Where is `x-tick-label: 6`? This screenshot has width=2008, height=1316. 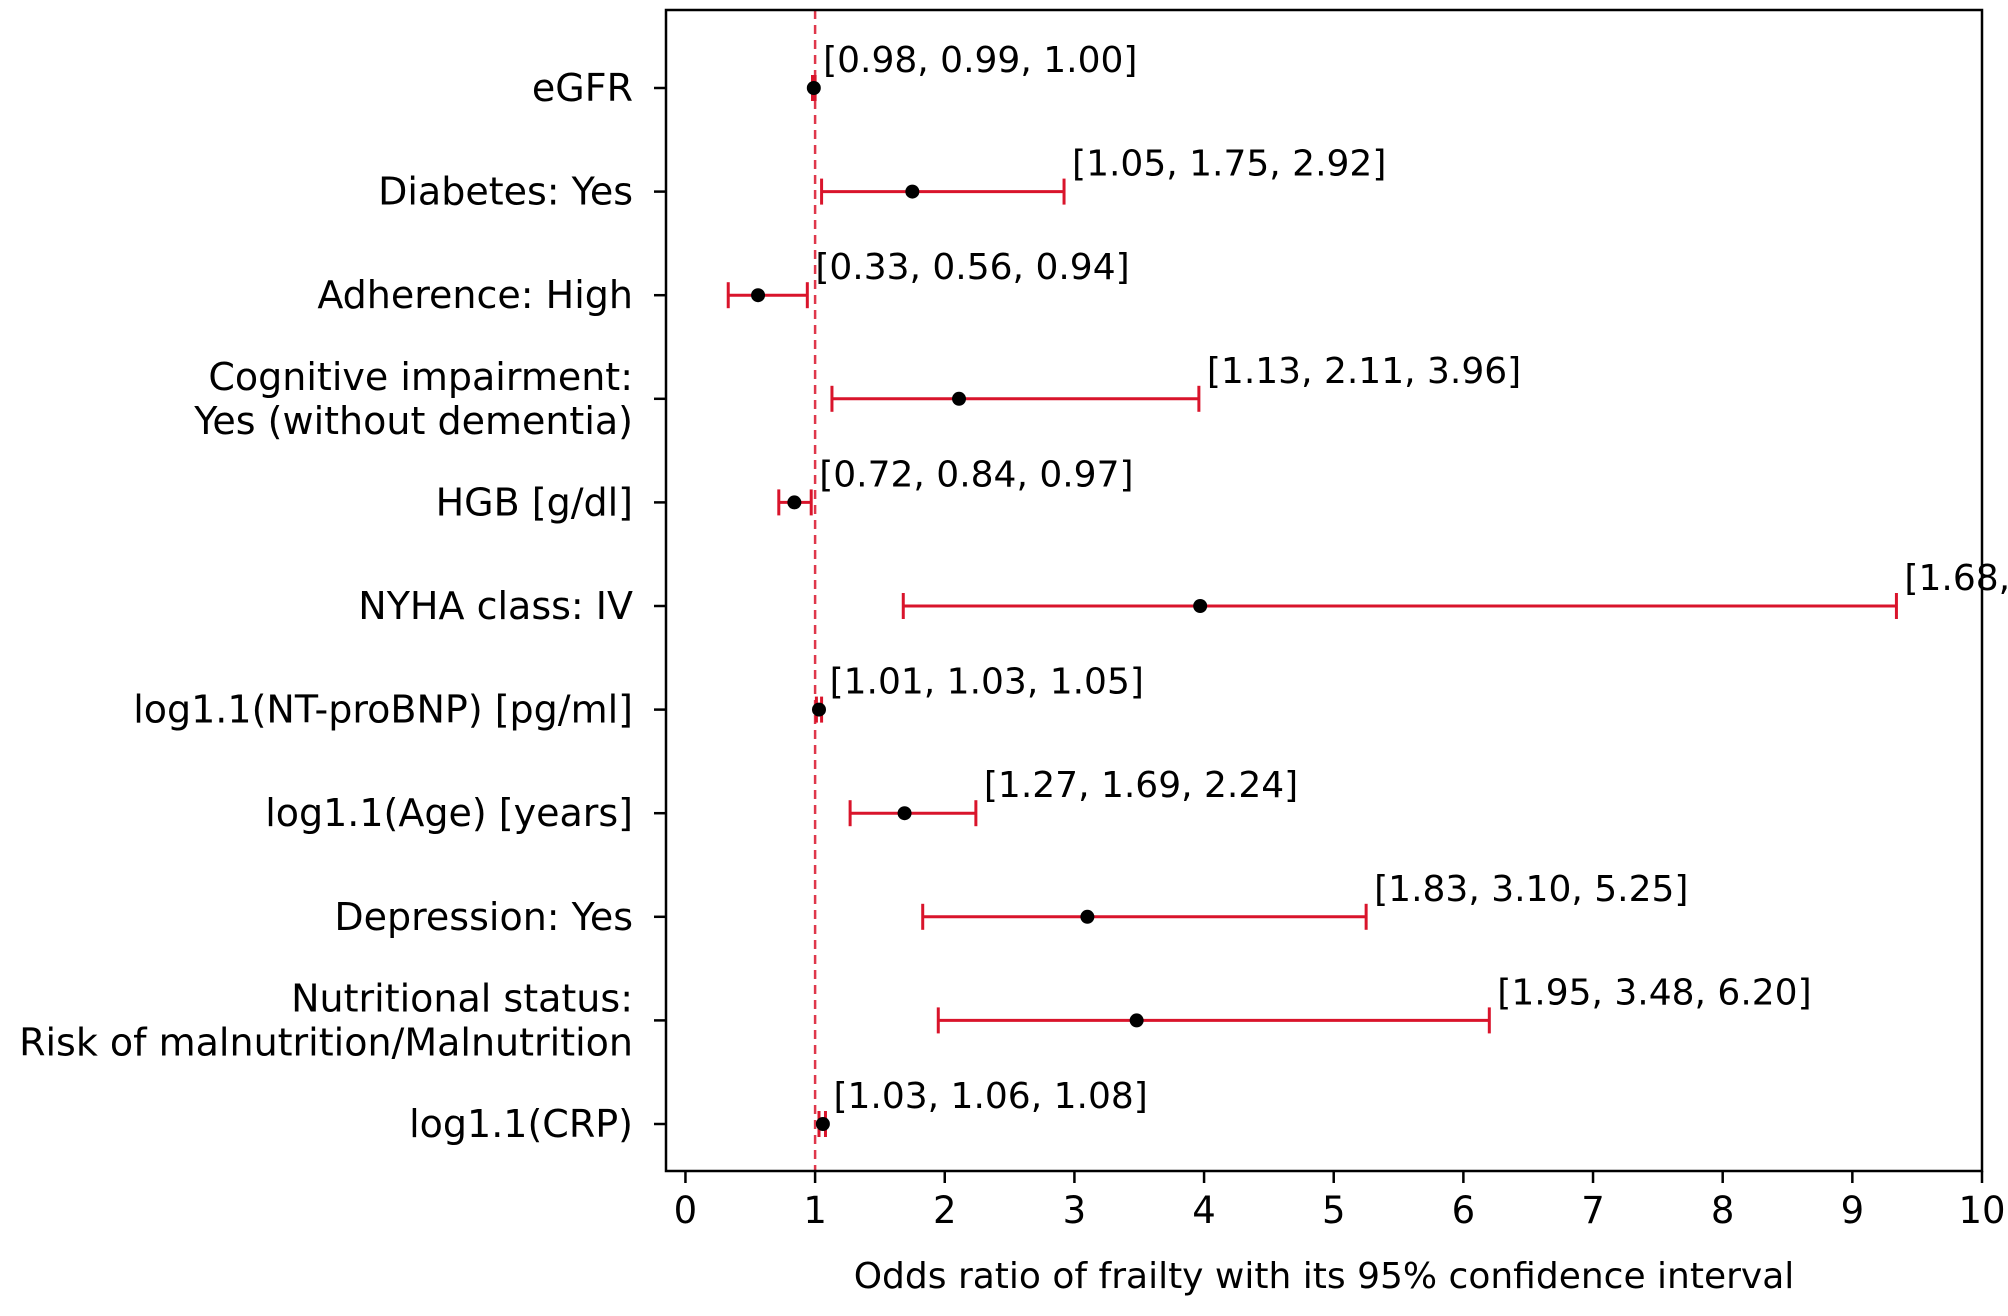
x-tick-label: 6 is located at coordinates (1464, 1210).